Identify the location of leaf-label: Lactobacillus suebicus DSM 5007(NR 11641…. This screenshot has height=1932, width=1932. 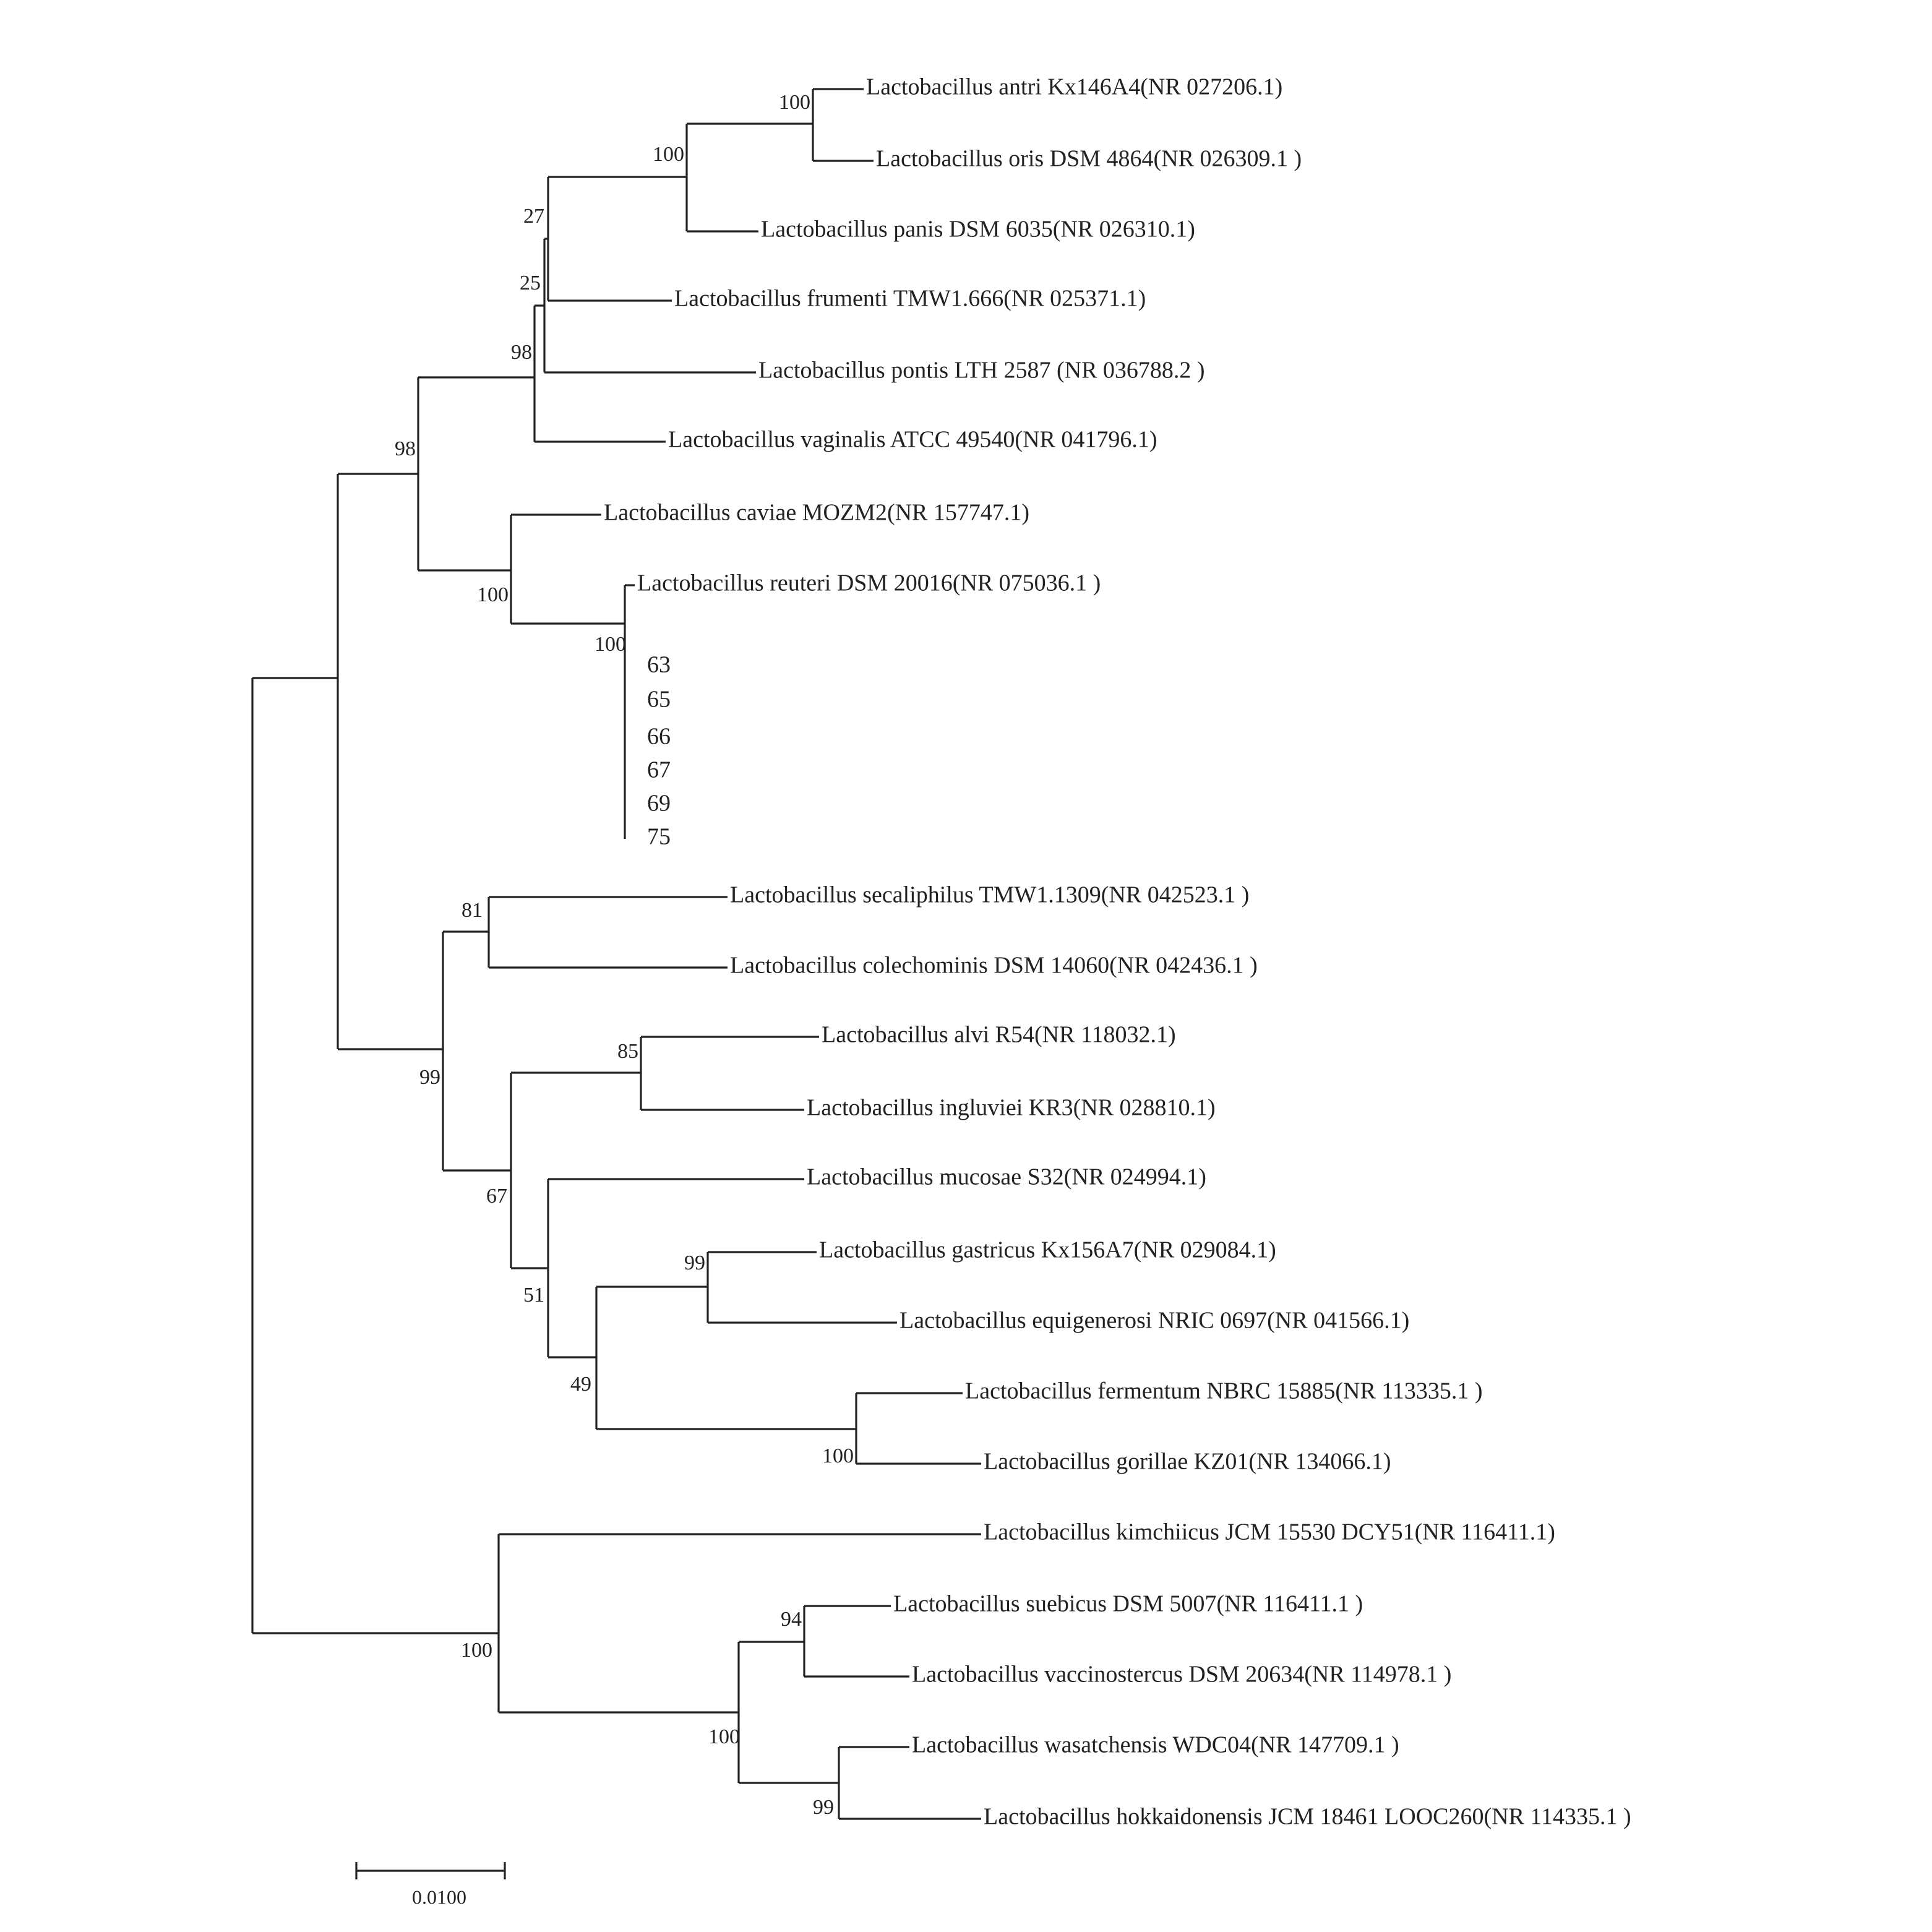
(1128, 1604).